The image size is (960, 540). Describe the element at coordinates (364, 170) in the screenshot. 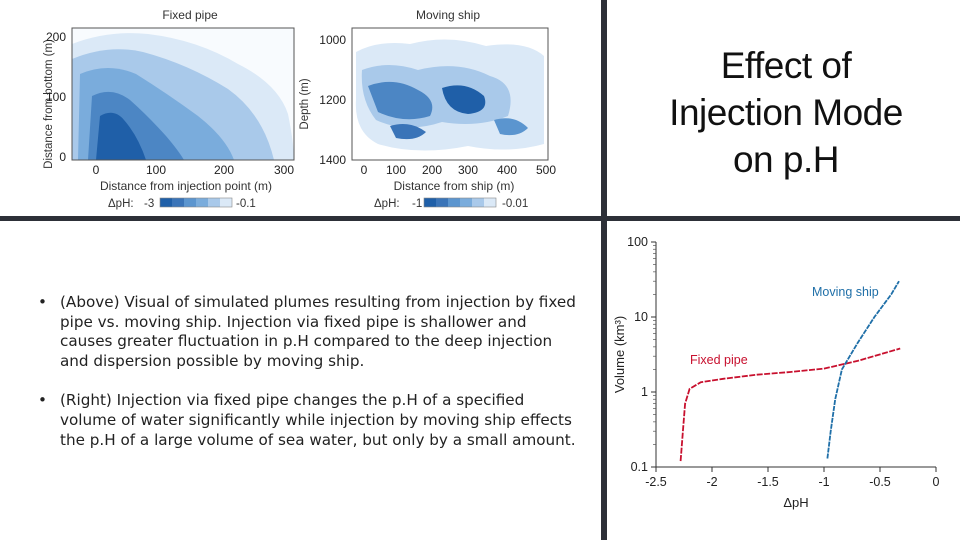

I see `moving-ship-xtick: 0` at that location.